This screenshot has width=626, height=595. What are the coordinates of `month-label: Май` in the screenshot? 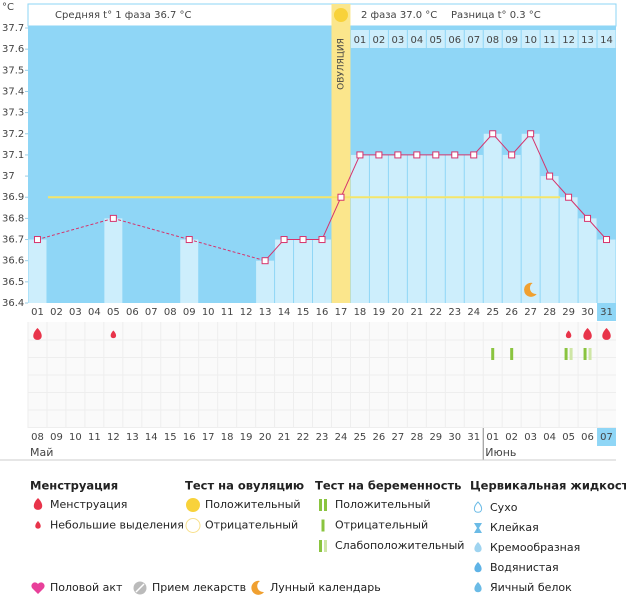 It's located at (41, 452).